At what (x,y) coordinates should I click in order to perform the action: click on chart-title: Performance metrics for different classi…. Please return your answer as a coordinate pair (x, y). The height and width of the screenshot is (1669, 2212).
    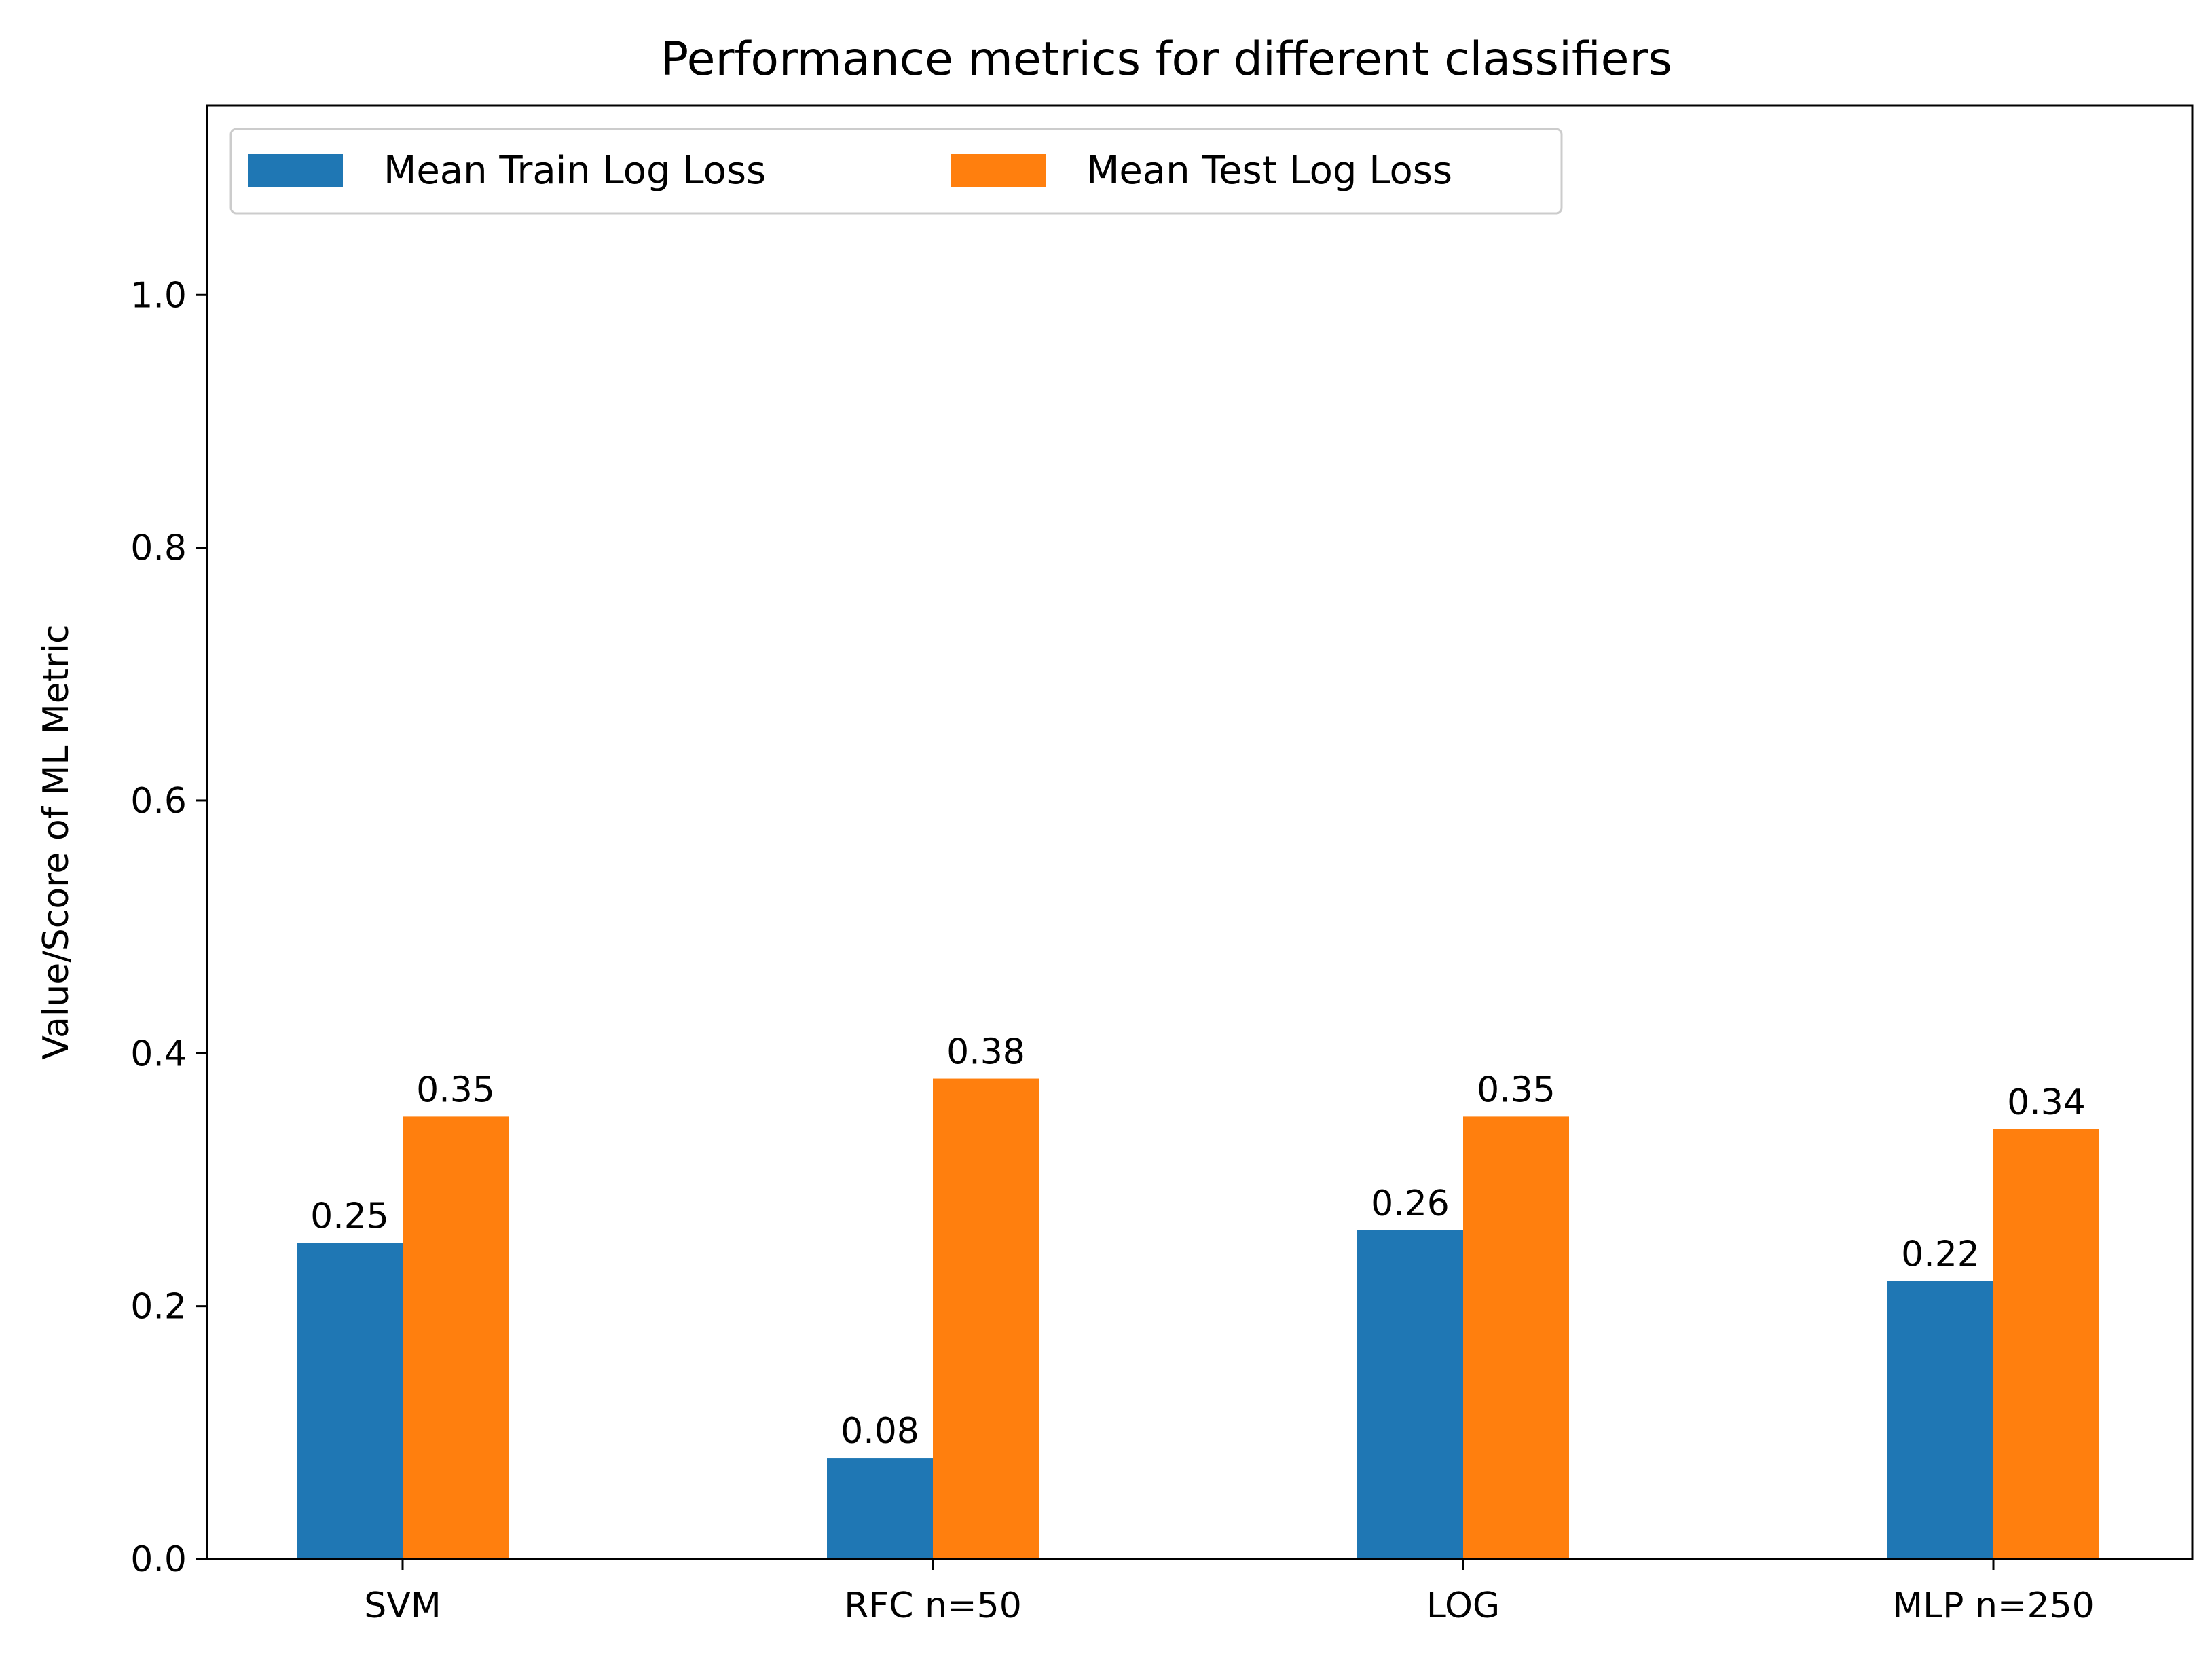
    Looking at the image, I should click on (1166, 59).